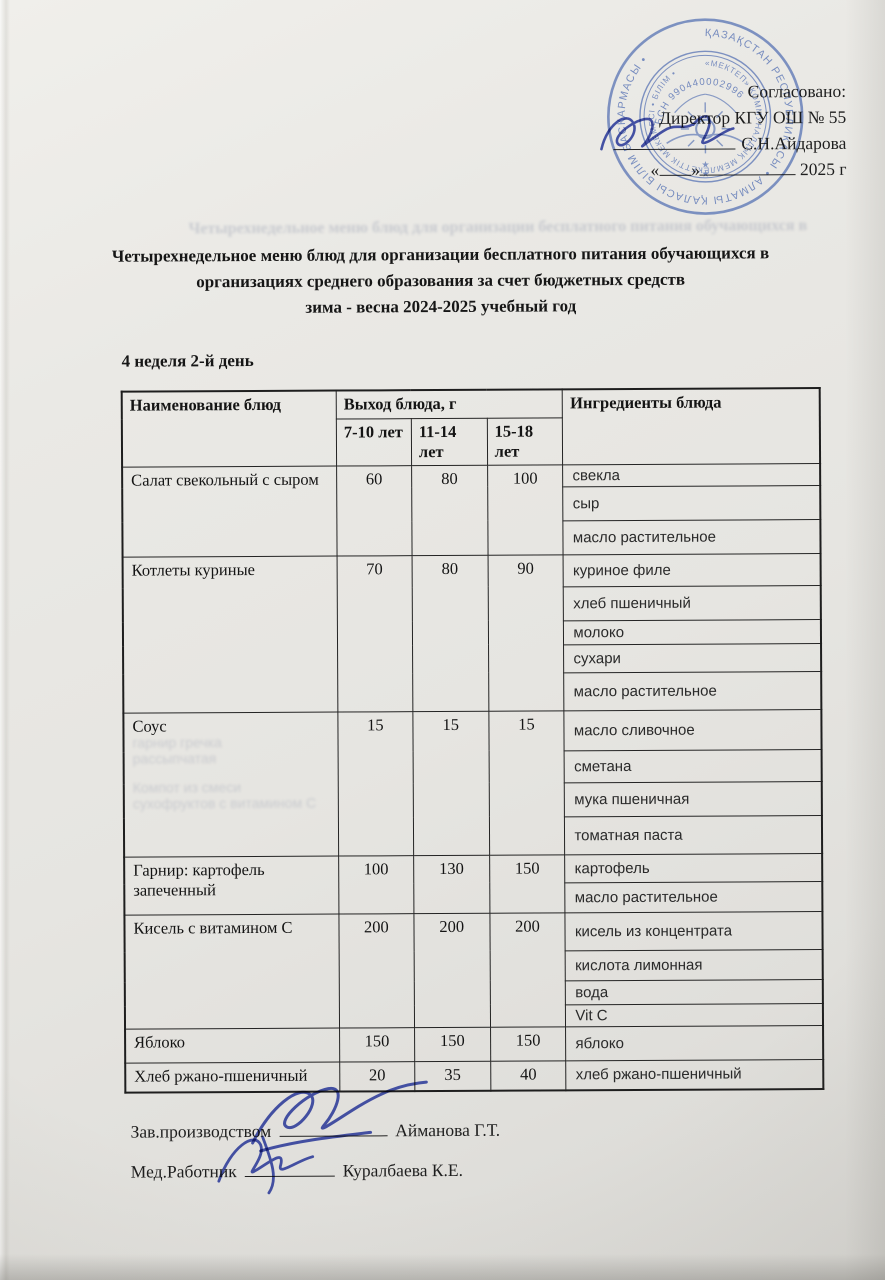  Describe the element at coordinates (231, 784) in the screenshot. I see `dish-name-cell: Соус` at that location.